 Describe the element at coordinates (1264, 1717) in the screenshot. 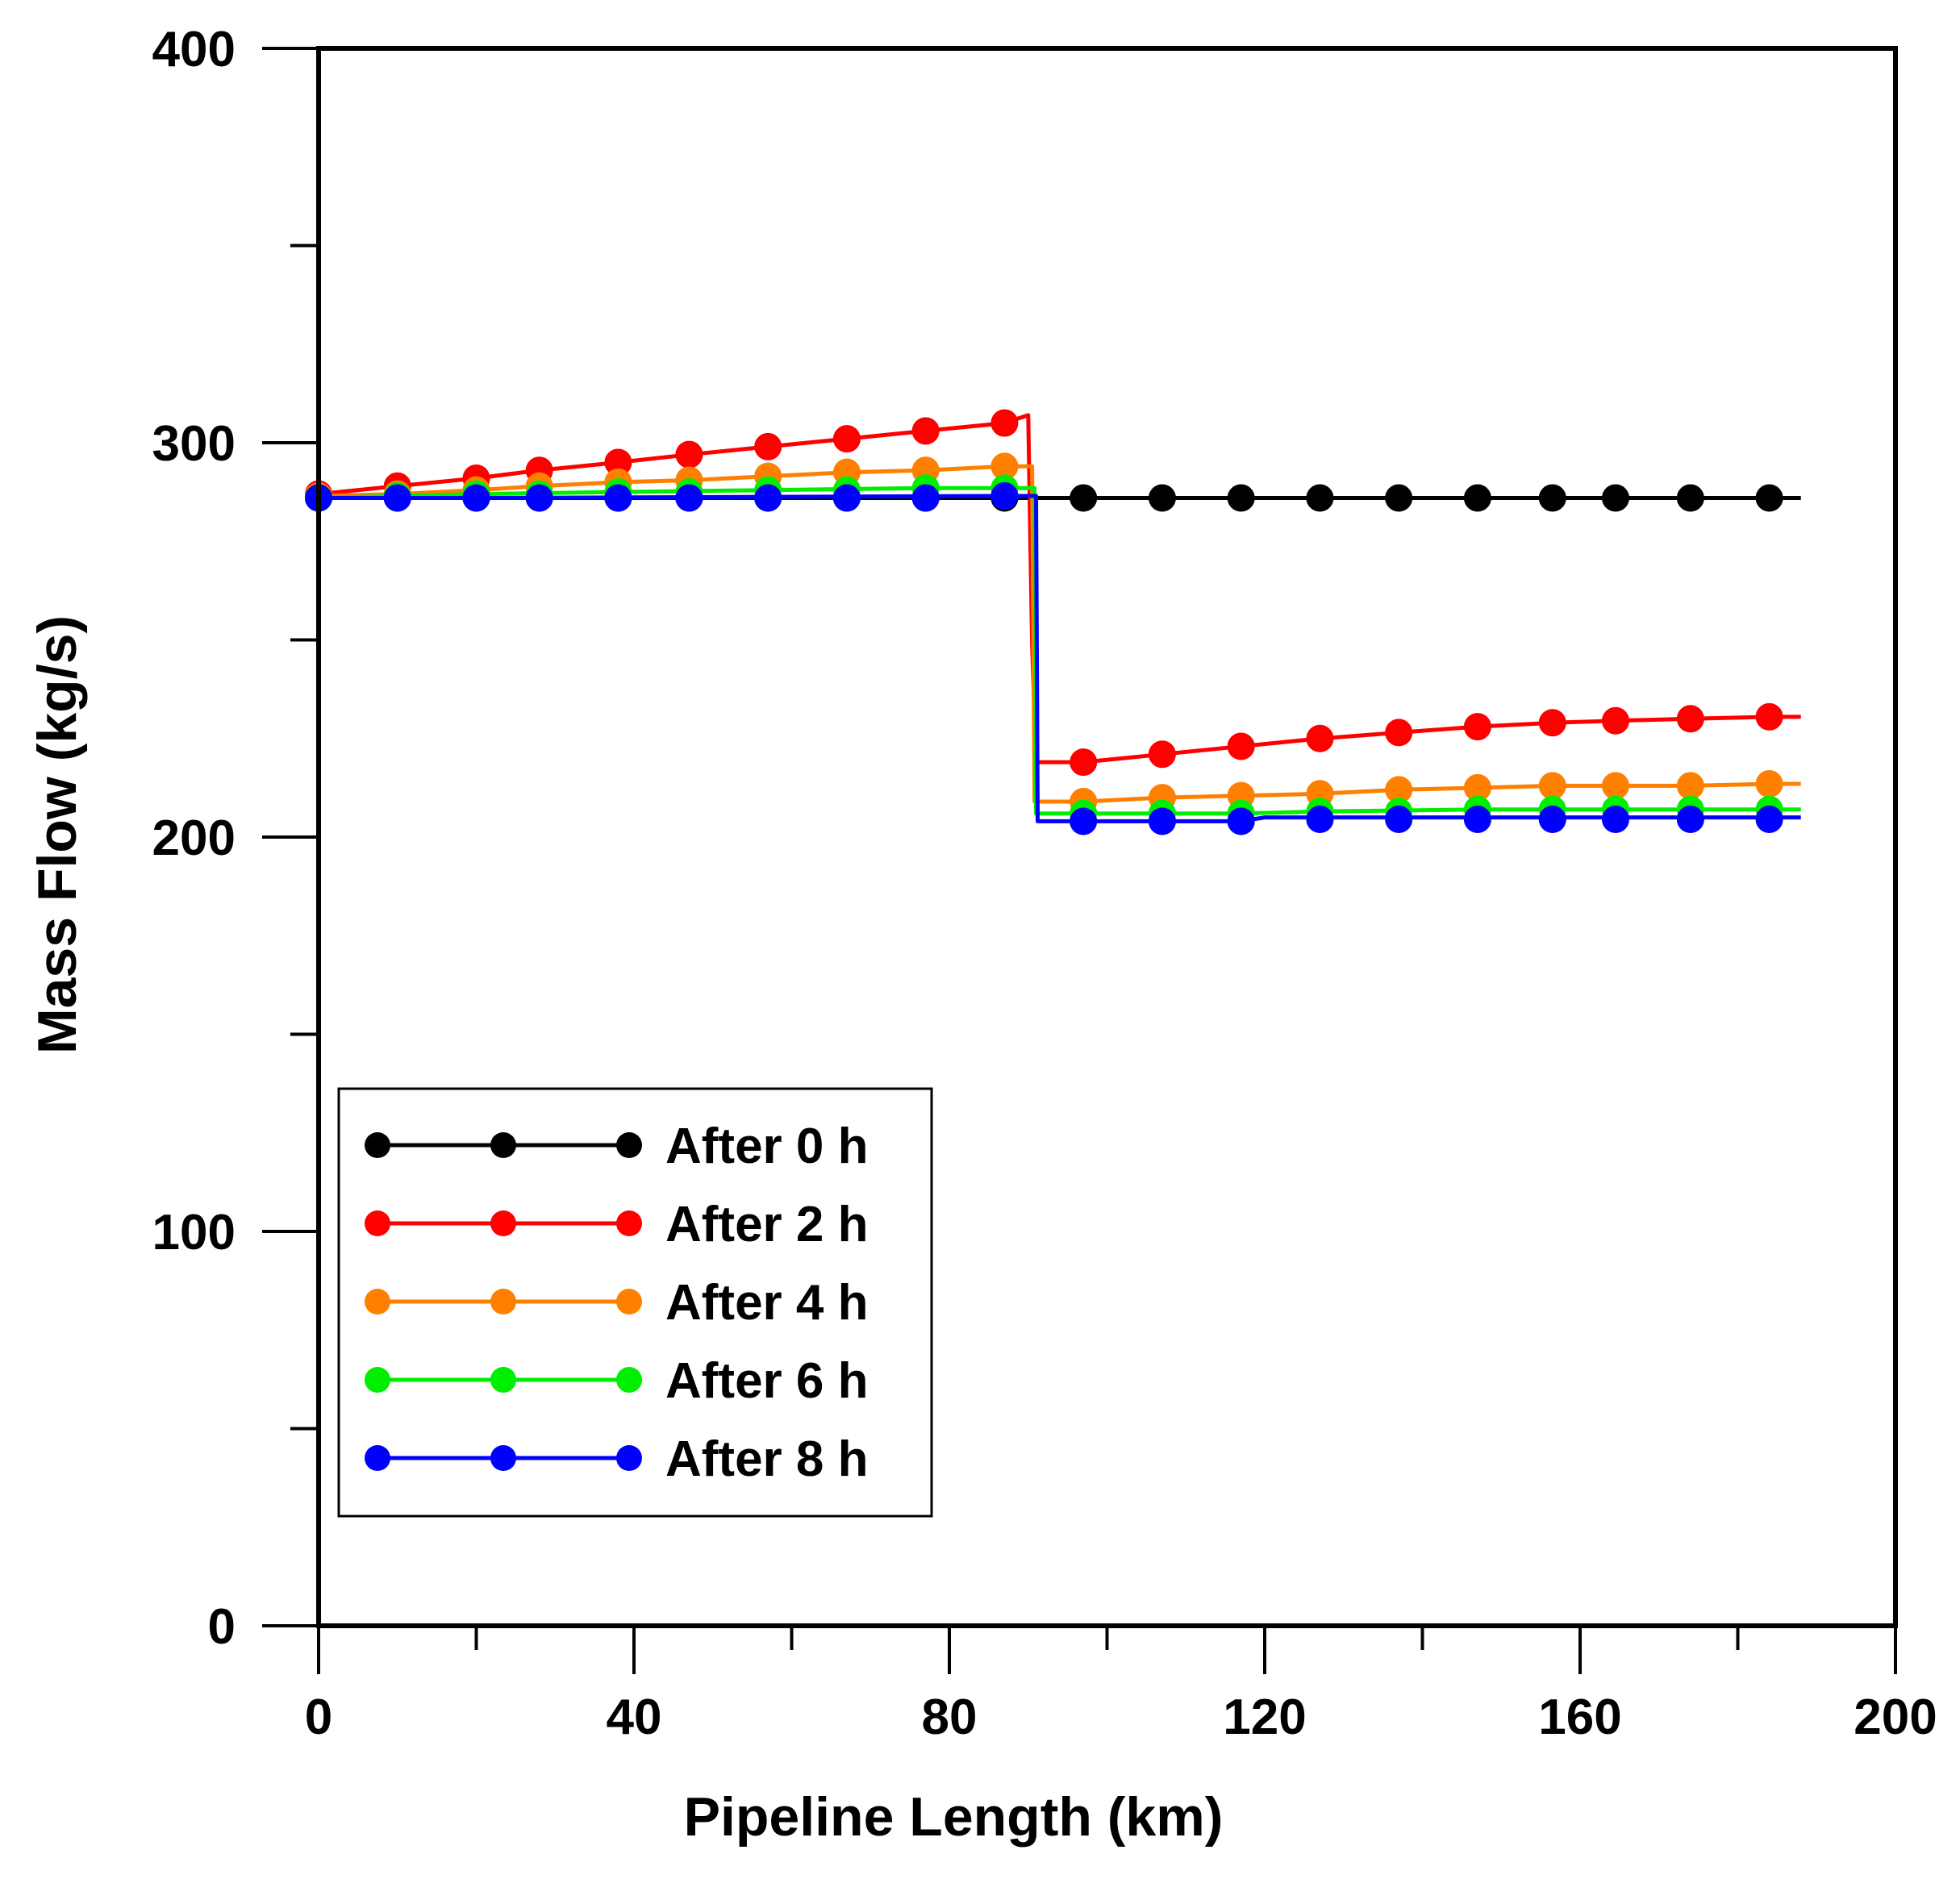

I see `x-tick-label-120: 120` at that location.